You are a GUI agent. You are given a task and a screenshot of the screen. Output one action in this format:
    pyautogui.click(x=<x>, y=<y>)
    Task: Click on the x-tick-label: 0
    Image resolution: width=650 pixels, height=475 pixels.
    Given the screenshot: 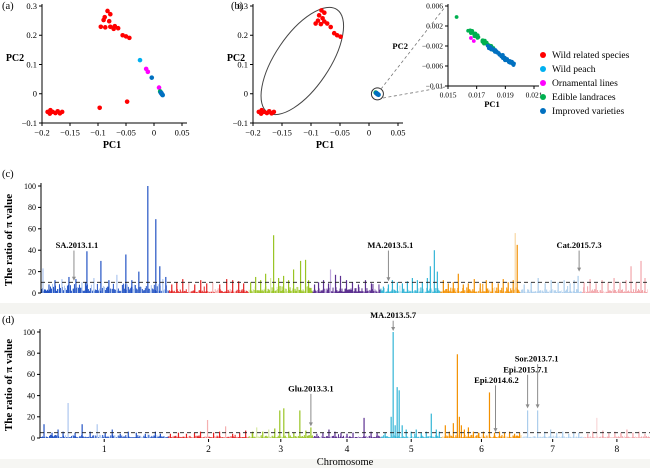 What is the action you would take?
    pyautogui.click(x=369, y=133)
    